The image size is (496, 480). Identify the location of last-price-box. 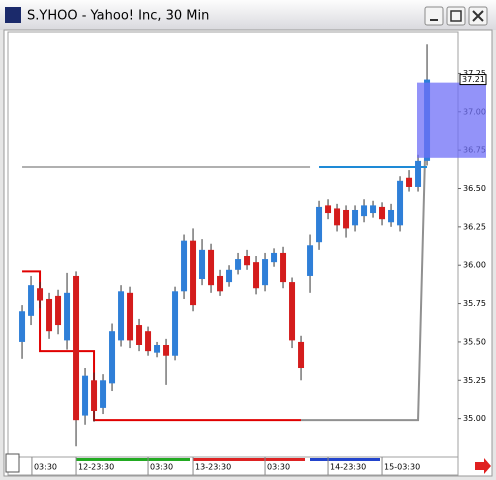
(473, 80).